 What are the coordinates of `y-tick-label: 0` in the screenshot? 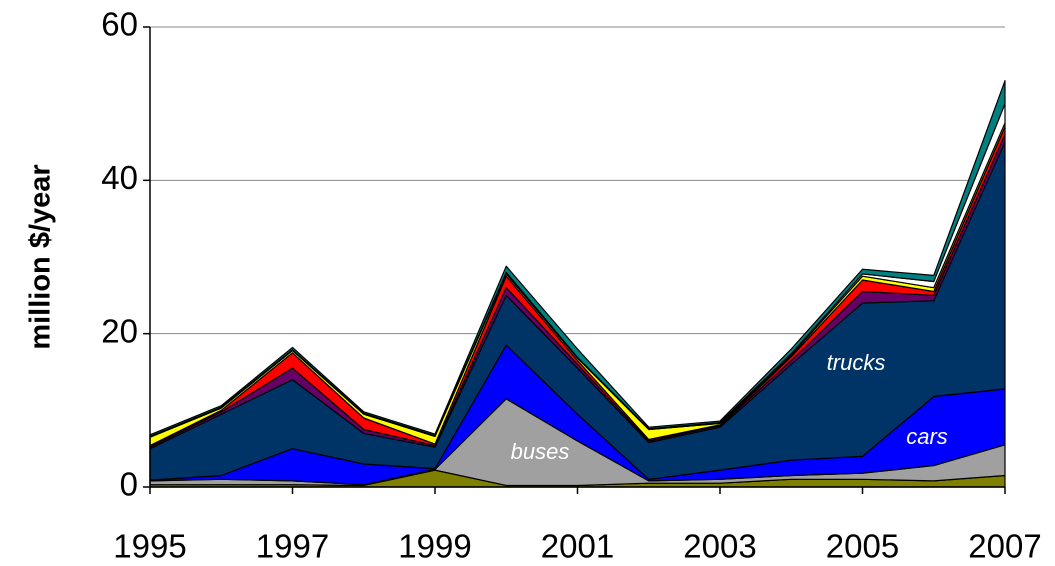 It's located at (129, 484).